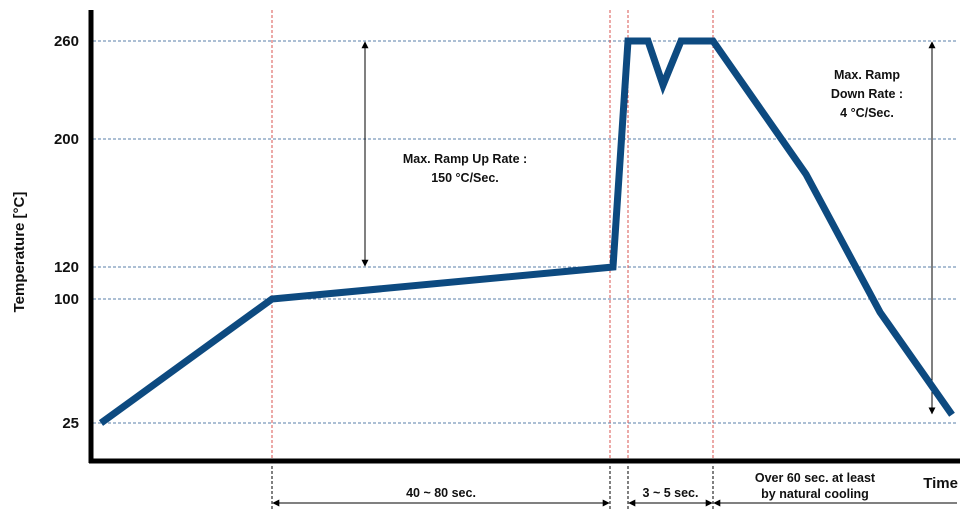 Image resolution: width=961 pixels, height=512 pixels. What do you see at coordinates (66, 267) in the screenshot?
I see `y-tick-label-120: 120` at bounding box center [66, 267].